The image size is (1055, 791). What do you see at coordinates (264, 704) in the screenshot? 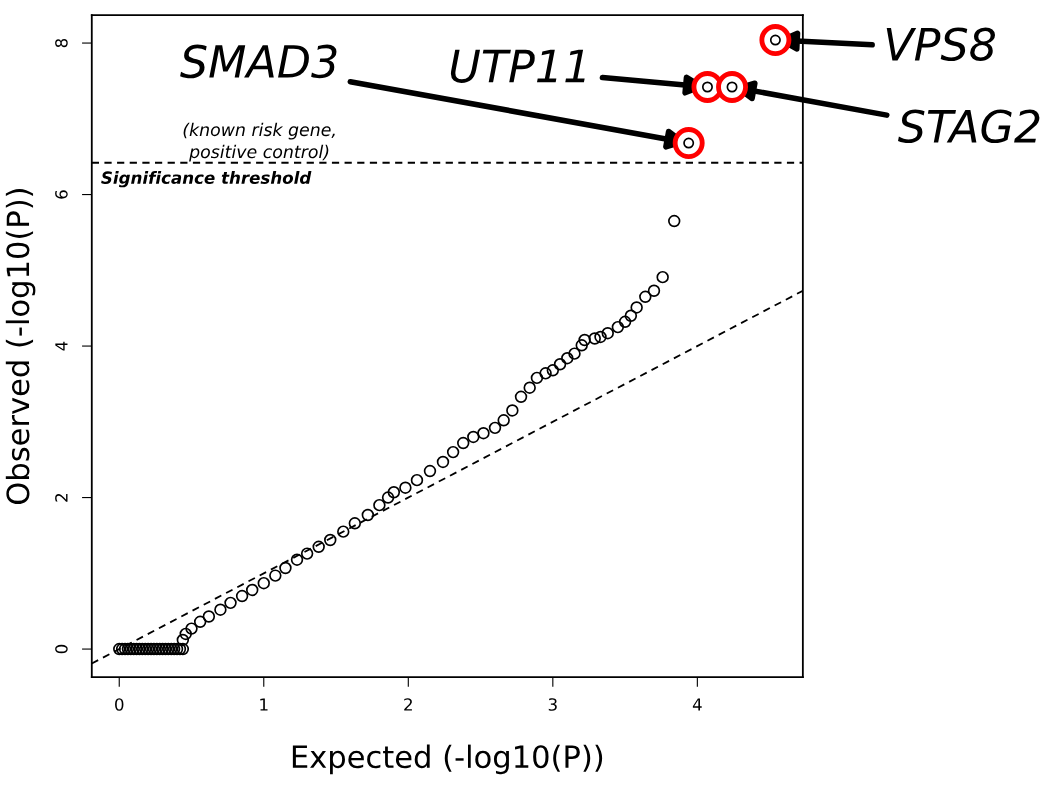
I see `x-tick-label: 1` at bounding box center [264, 704].